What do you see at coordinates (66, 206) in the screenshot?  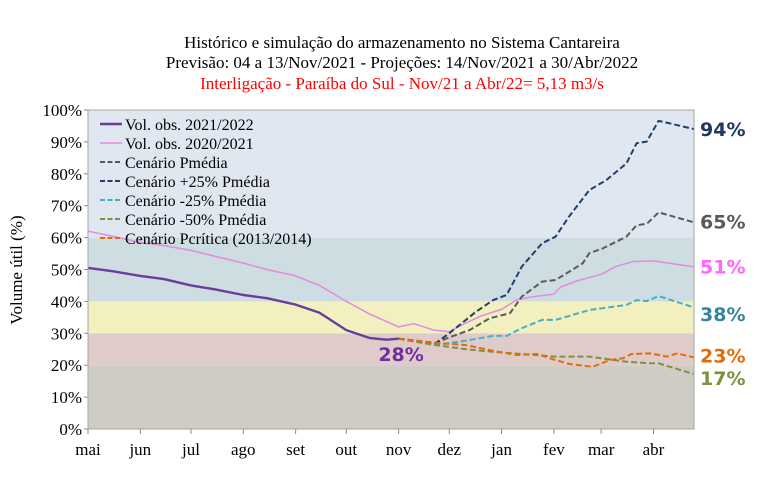 I see `y-tick-label: 70%` at bounding box center [66, 206].